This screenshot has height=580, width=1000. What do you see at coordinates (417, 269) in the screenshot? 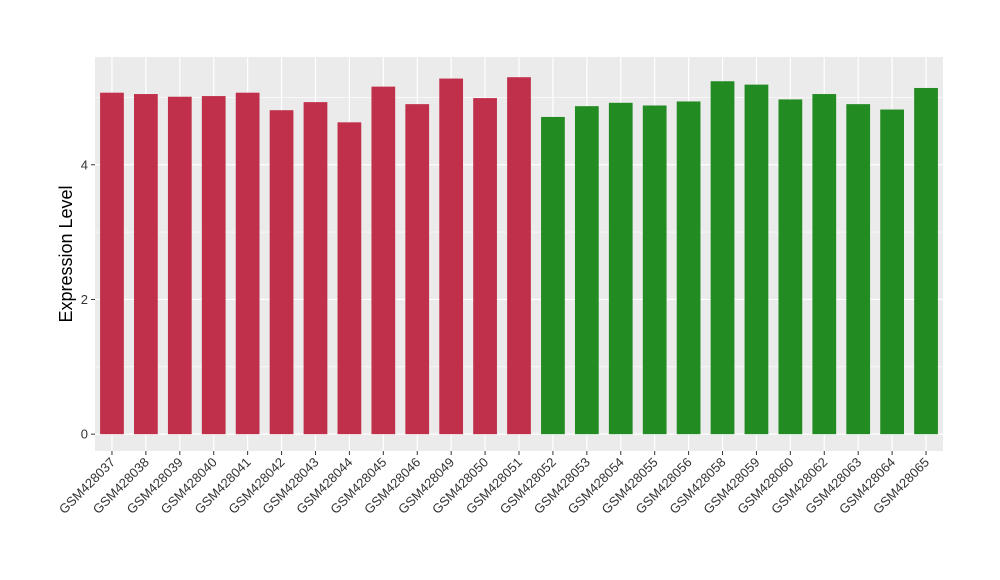
I see `bar-GSM428046` at bounding box center [417, 269].